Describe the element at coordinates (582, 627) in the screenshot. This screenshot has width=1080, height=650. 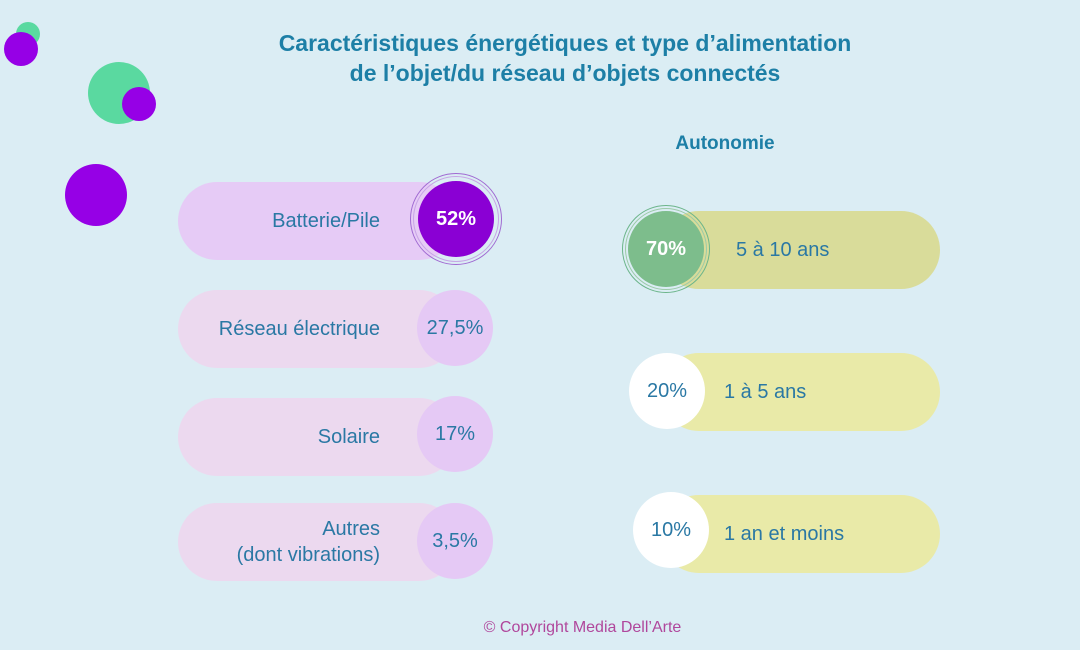
I see `copyright-notice: © Copyright Media Dell’Arte` at that location.